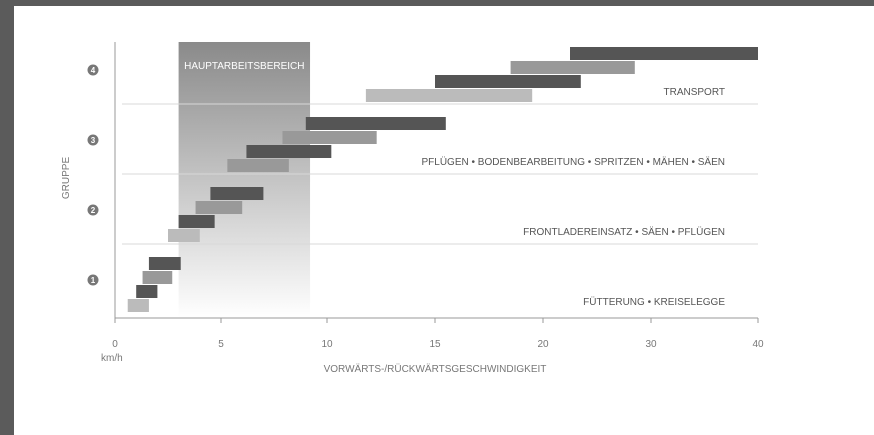  What do you see at coordinates (624, 232) in the screenshot?
I see `group-usage-label: FRONTLADEREINSATZ • SÄEN • PFLÜGEN` at bounding box center [624, 232].